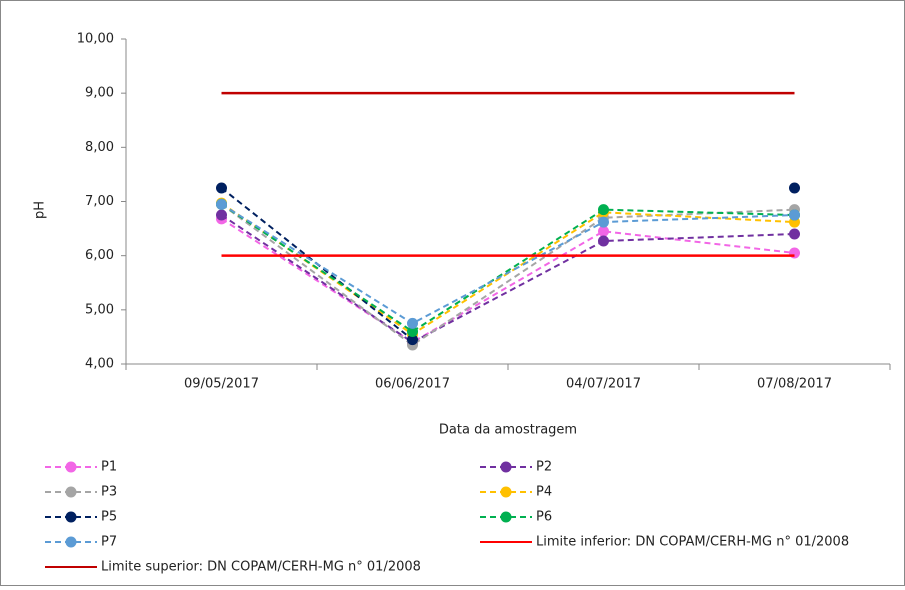 The width and height of the screenshot is (905, 590). Describe the element at coordinates (99, 255) in the screenshot. I see `y-tick-label: 6,00` at that location.